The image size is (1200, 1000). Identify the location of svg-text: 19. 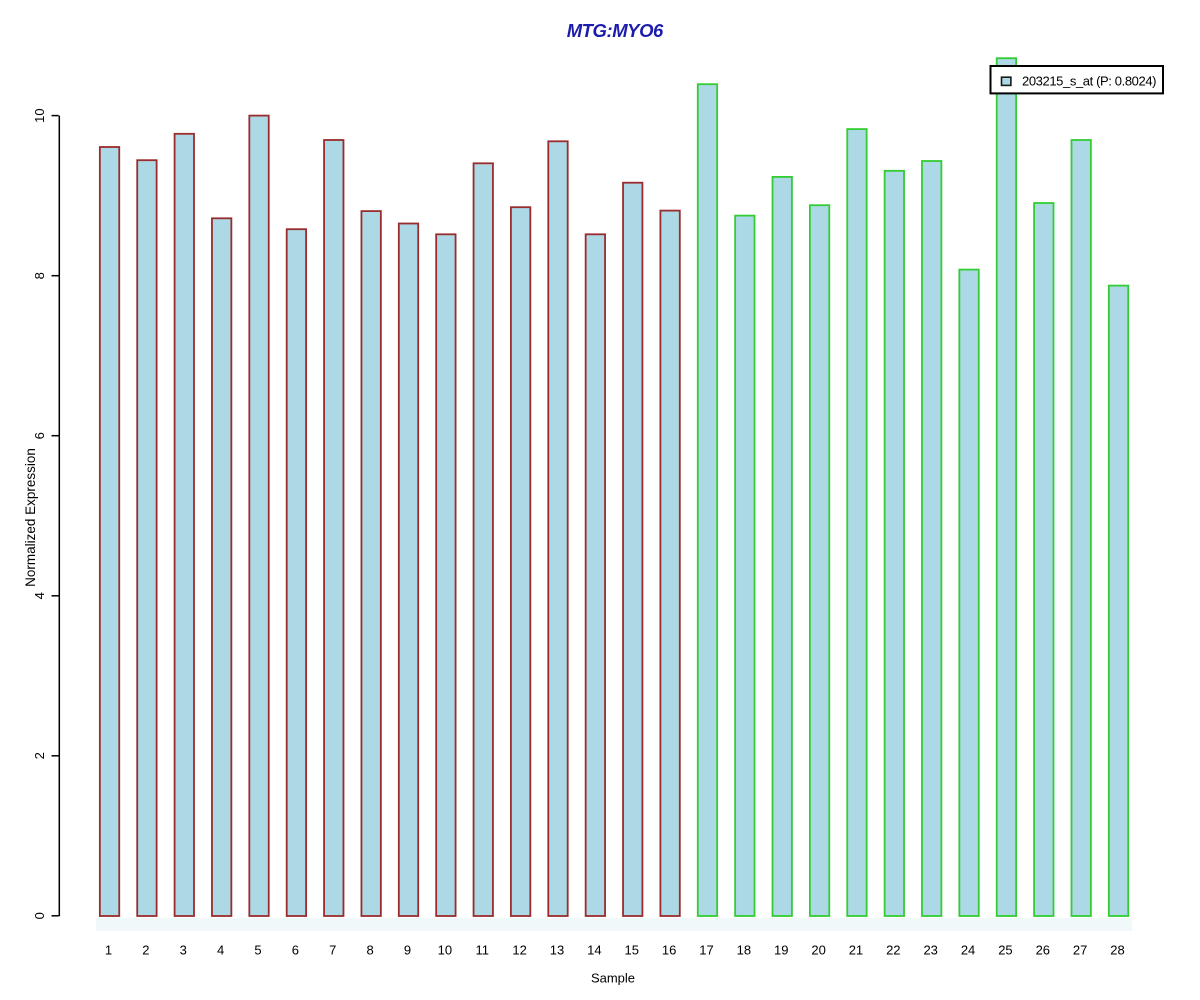
(781, 949).